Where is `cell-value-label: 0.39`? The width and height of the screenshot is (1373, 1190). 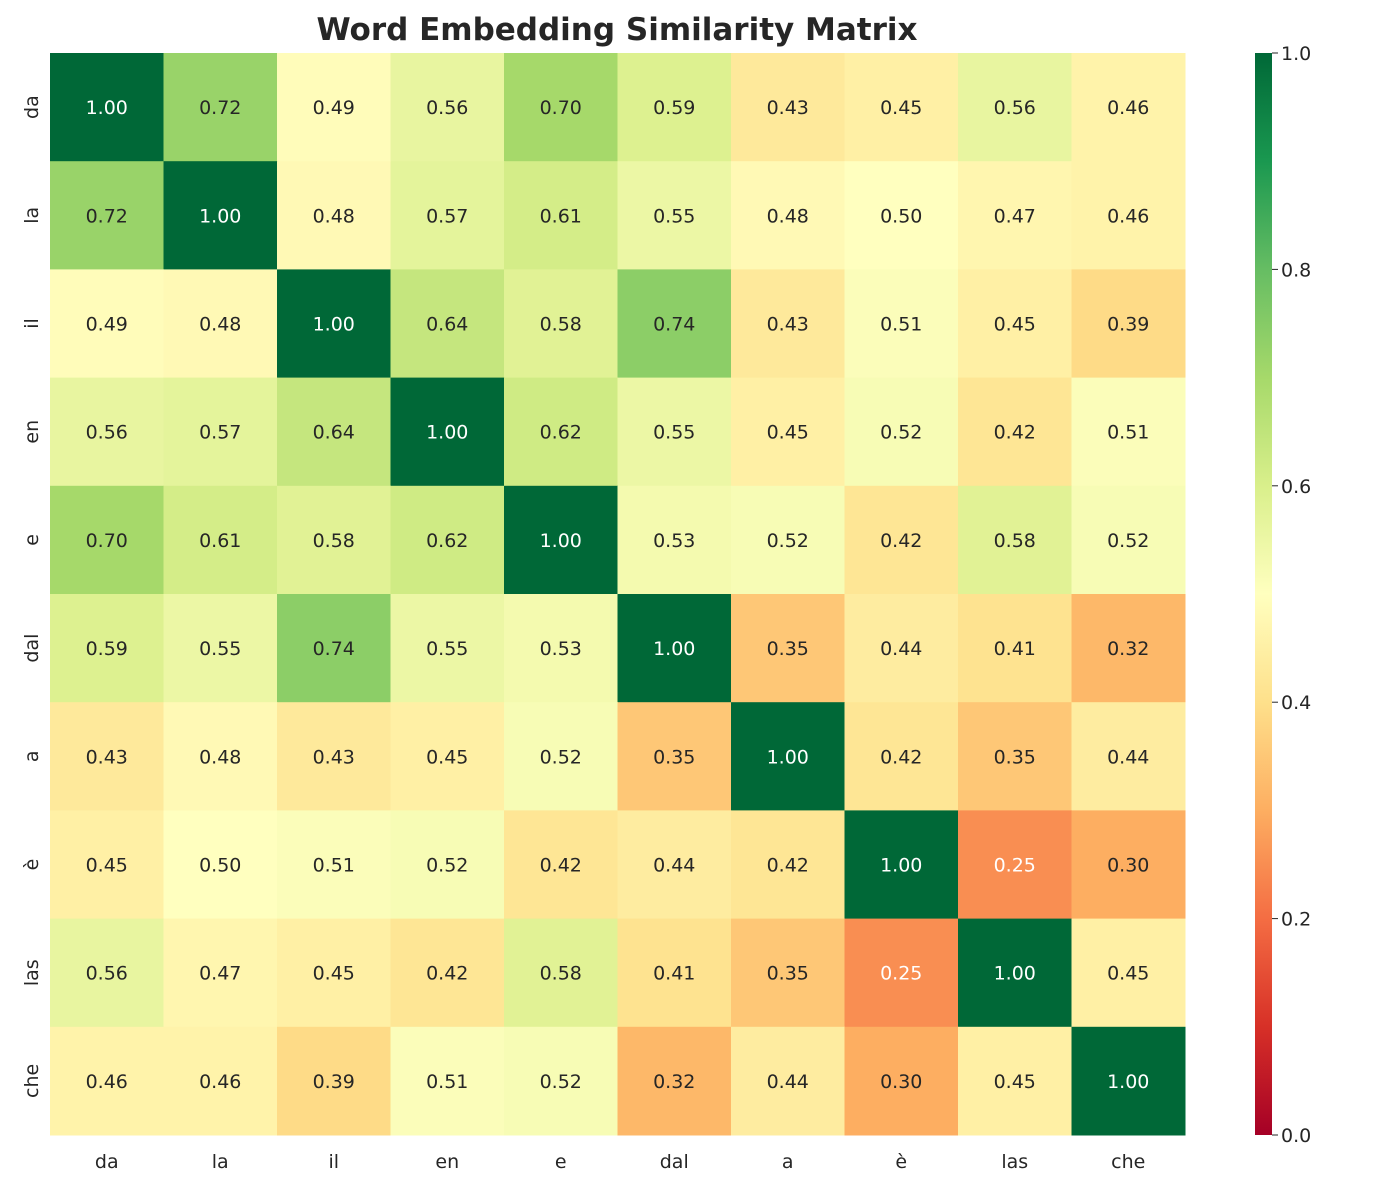
cell-value-label: 0.39 is located at coordinates (1128, 325).